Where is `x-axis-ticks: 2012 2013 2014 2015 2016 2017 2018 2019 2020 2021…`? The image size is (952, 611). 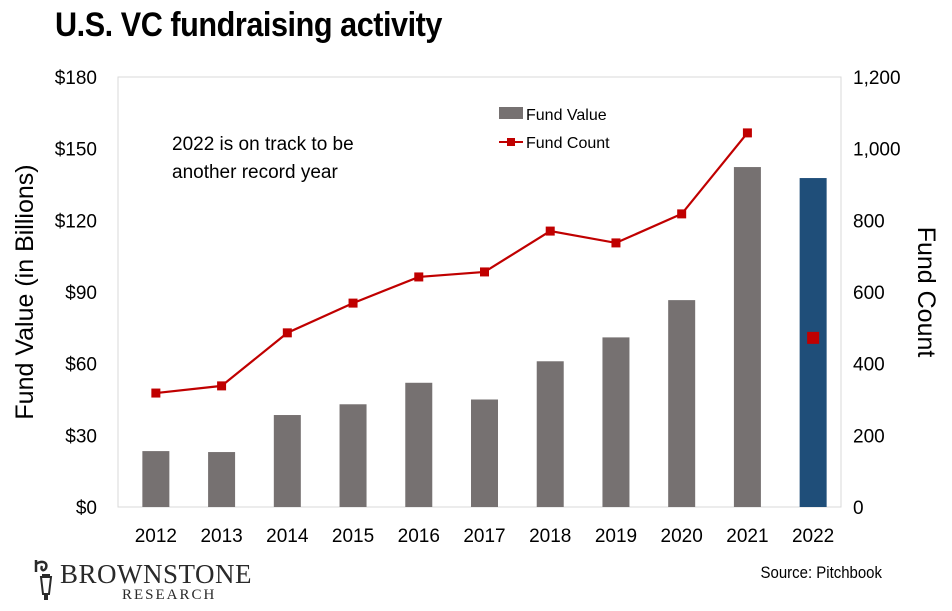
x-axis-ticks: 2012 2013 2014 2015 2016 2017 2018 2019 2020 2021… is located at coordinates (485, 536).